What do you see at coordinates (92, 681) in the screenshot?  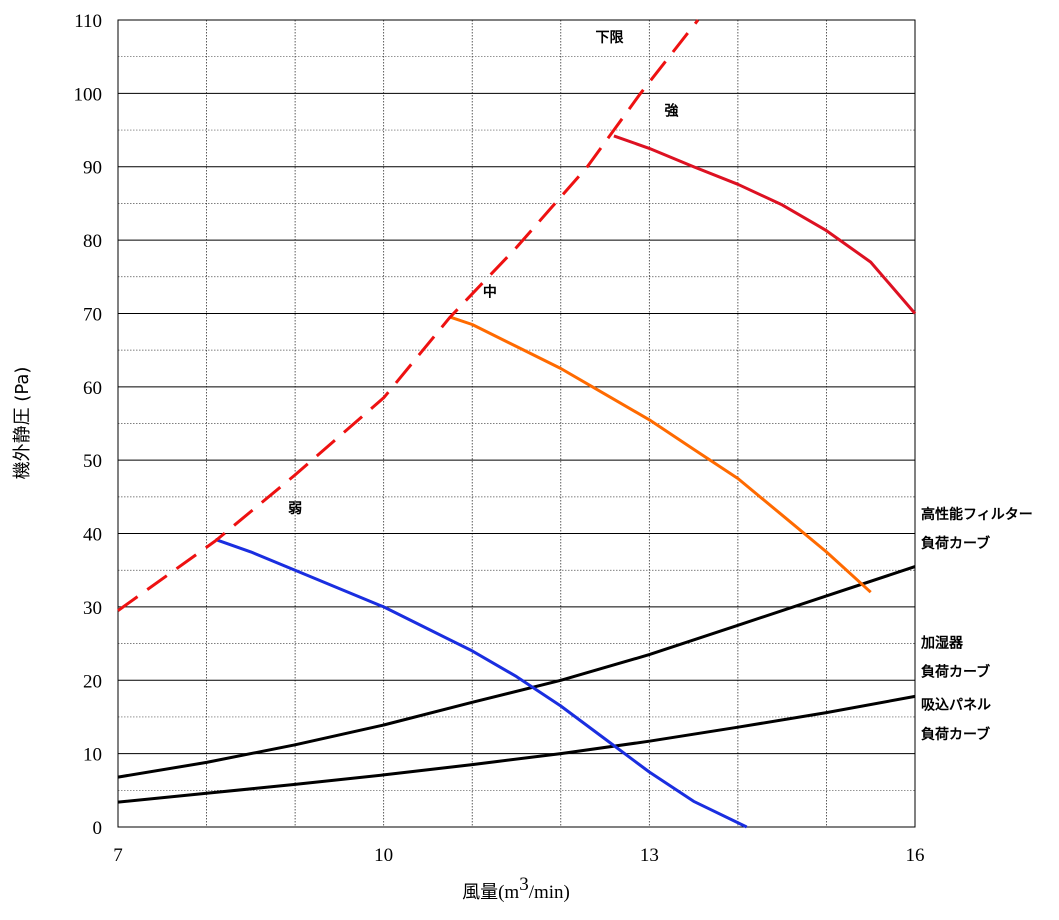 I see `y-tick-label: 20` at bounding box center [92, 681].